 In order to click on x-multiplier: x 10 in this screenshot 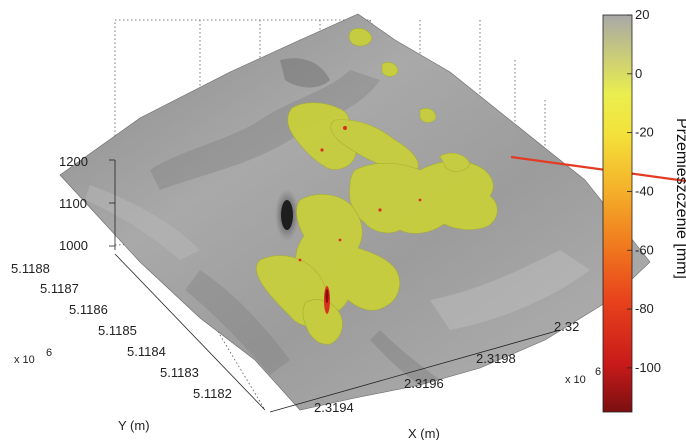, I will do `click(575, 380)`.